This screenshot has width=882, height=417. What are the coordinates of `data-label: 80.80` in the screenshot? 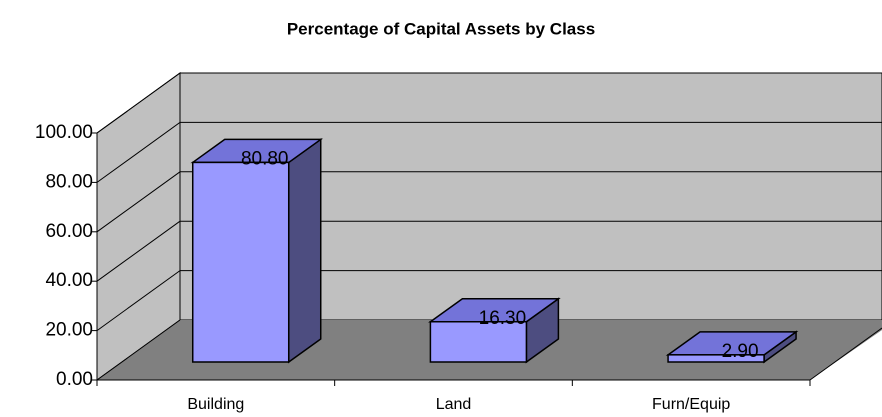 It's located at (265, 158).